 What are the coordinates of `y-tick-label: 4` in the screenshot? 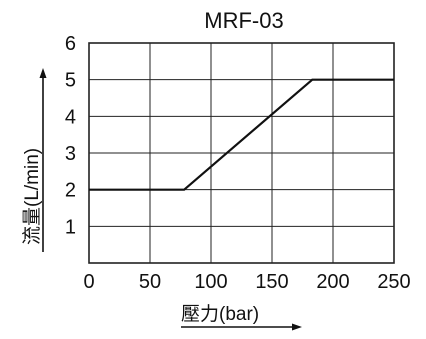 It's located at (70, 117).